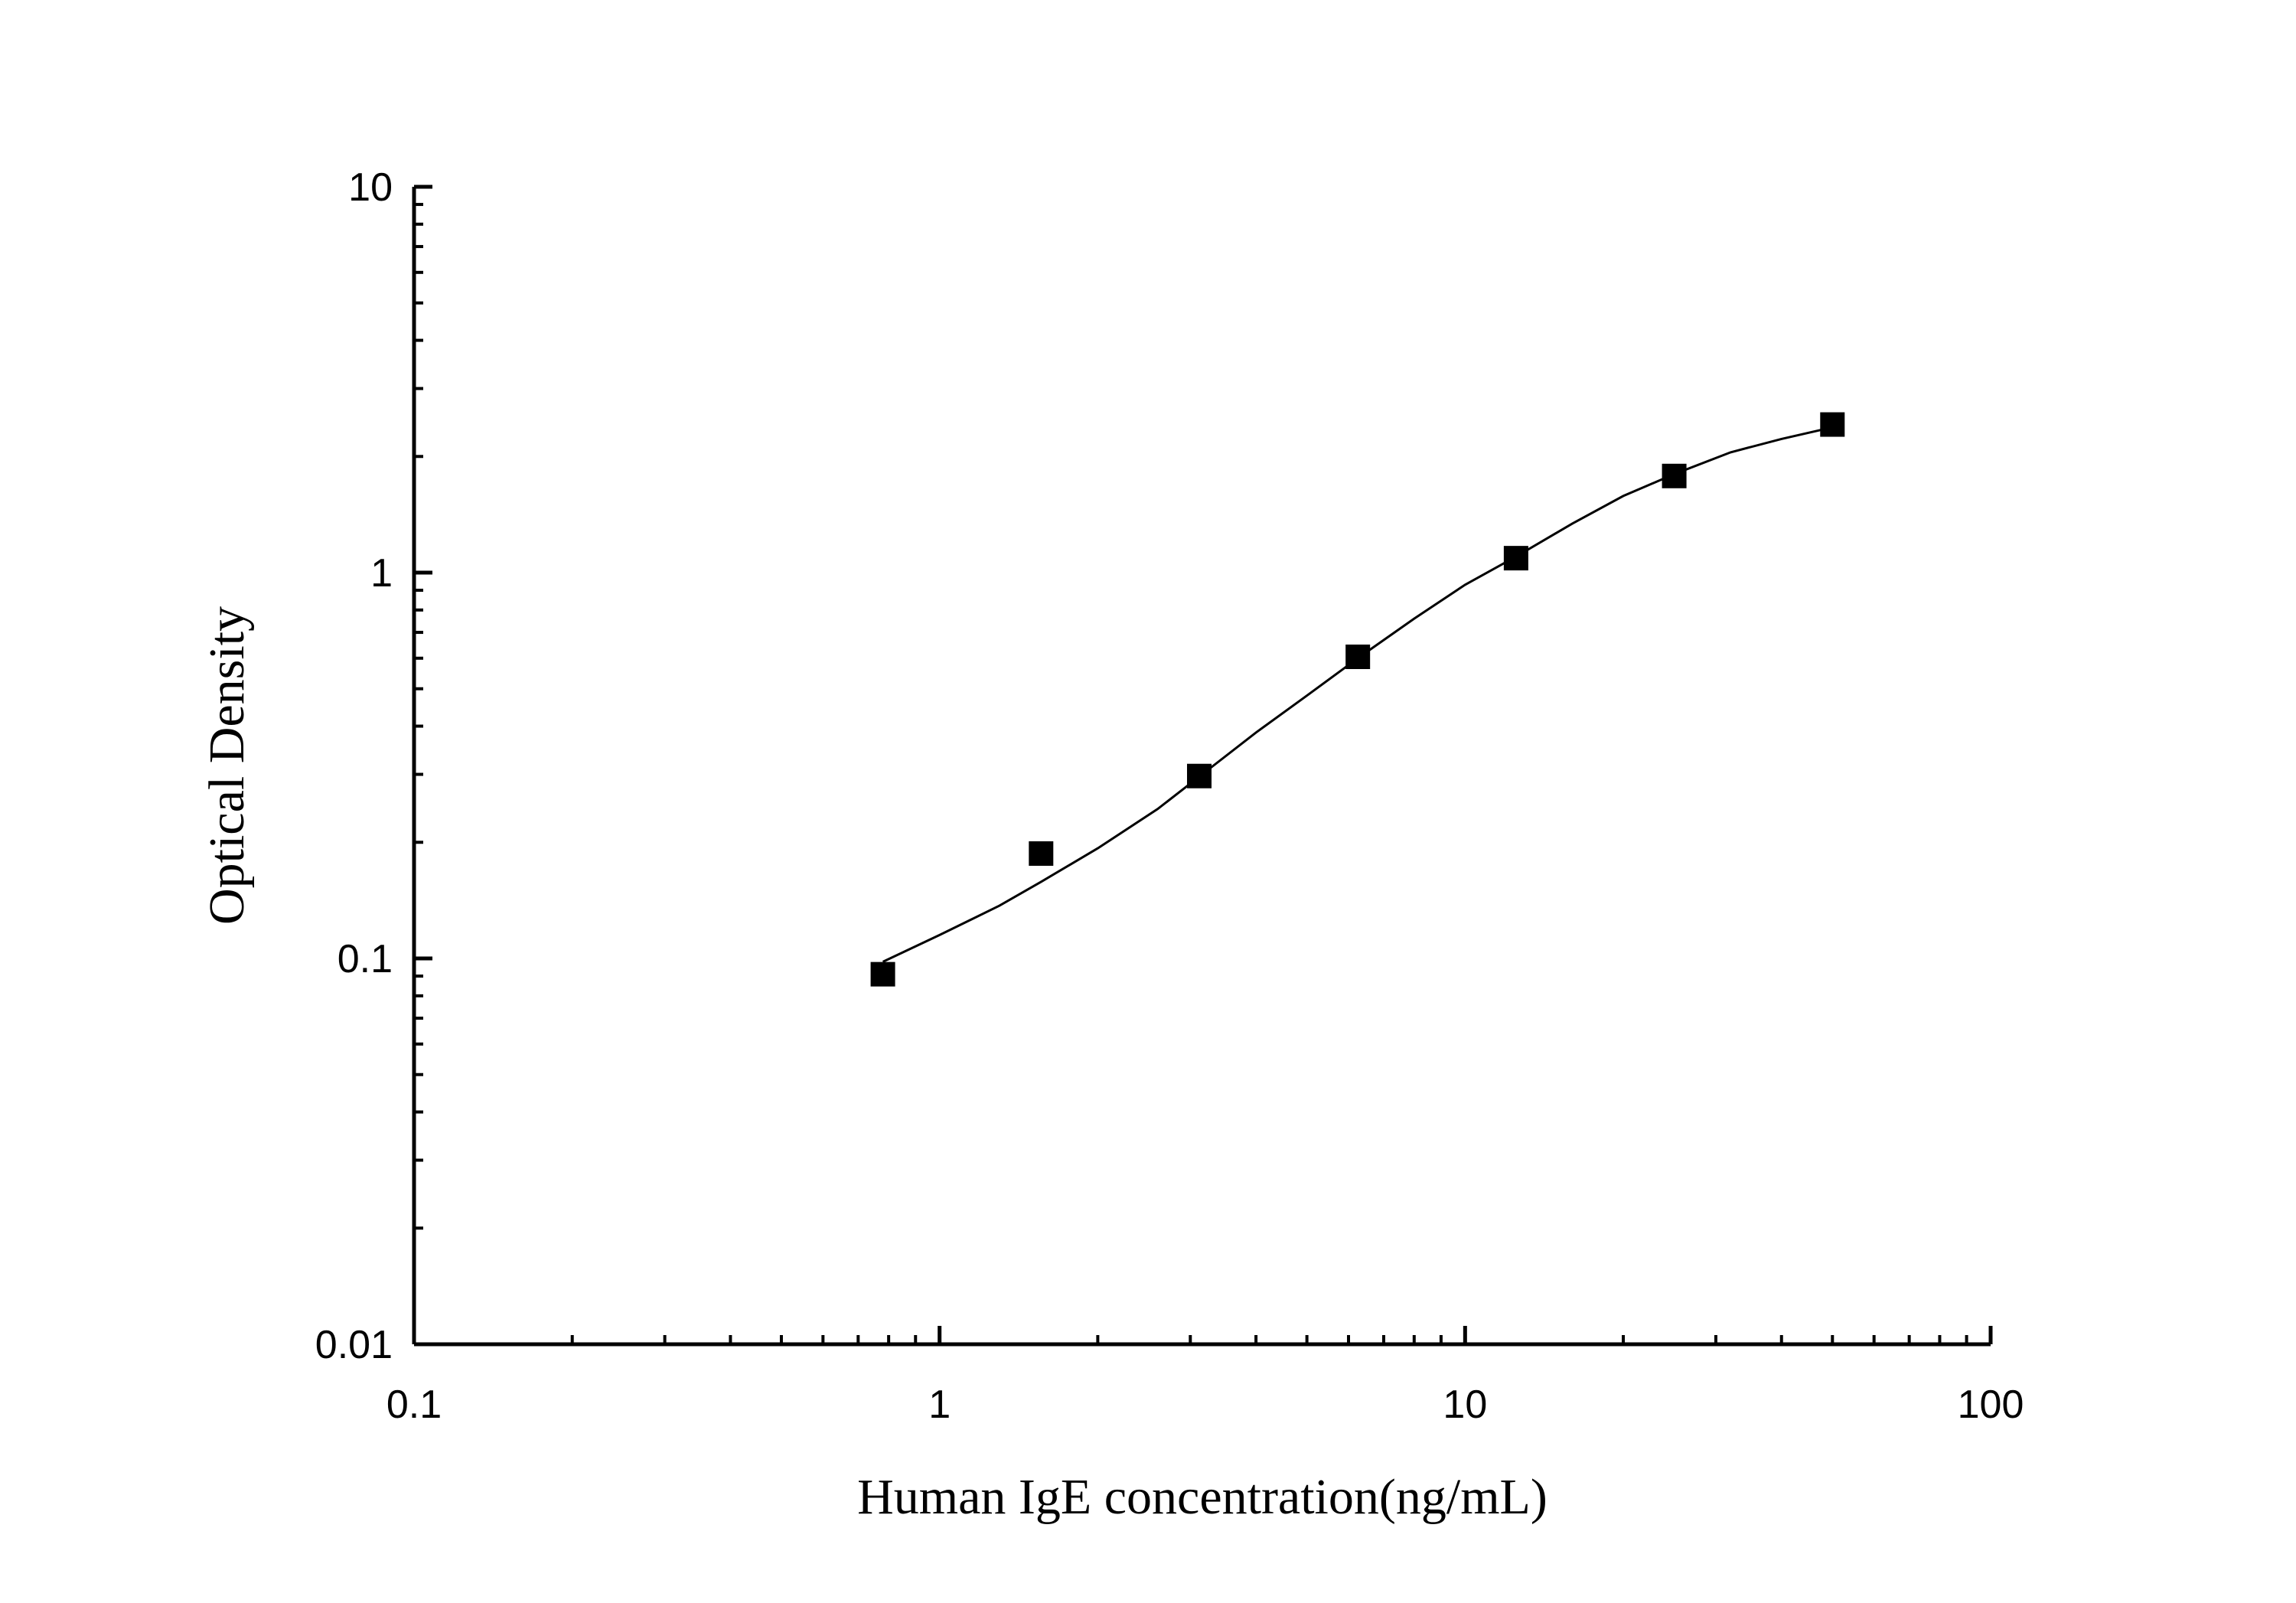  What do you see at coordinates (414, 1405) in the screenshot?
I see `x-tick-label: 0.1` at bounding box center [414, 1405].